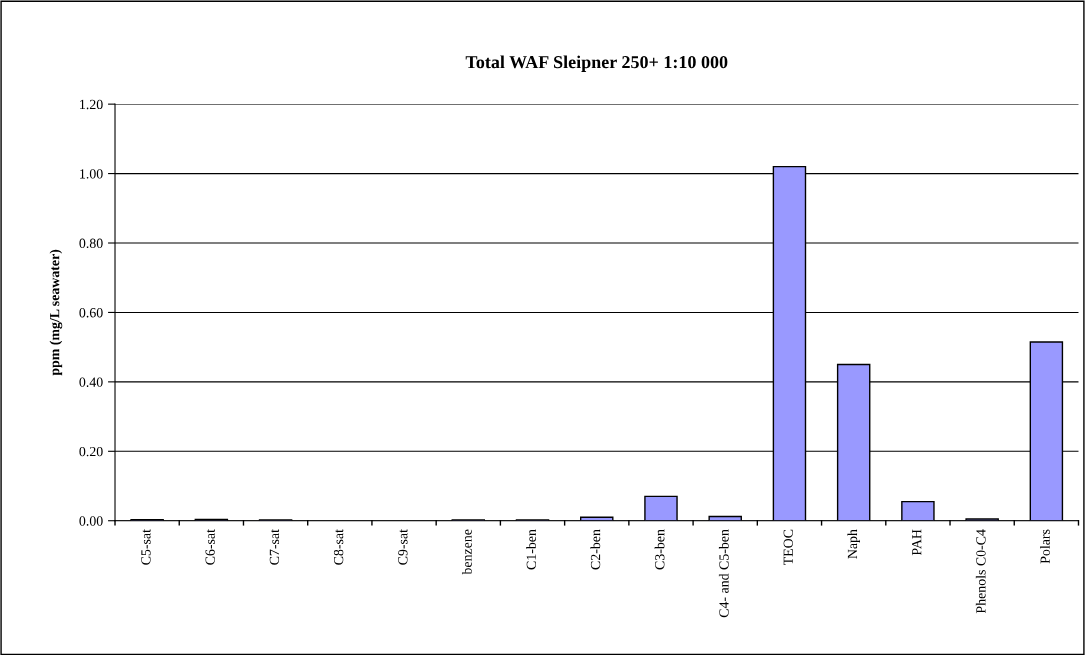 Image resolution: width=1085 pixels, height=655 pixels. Describe the element at coordinates (466, 552) in the screenshot. I see `x-tick-label: benzene` at that location.